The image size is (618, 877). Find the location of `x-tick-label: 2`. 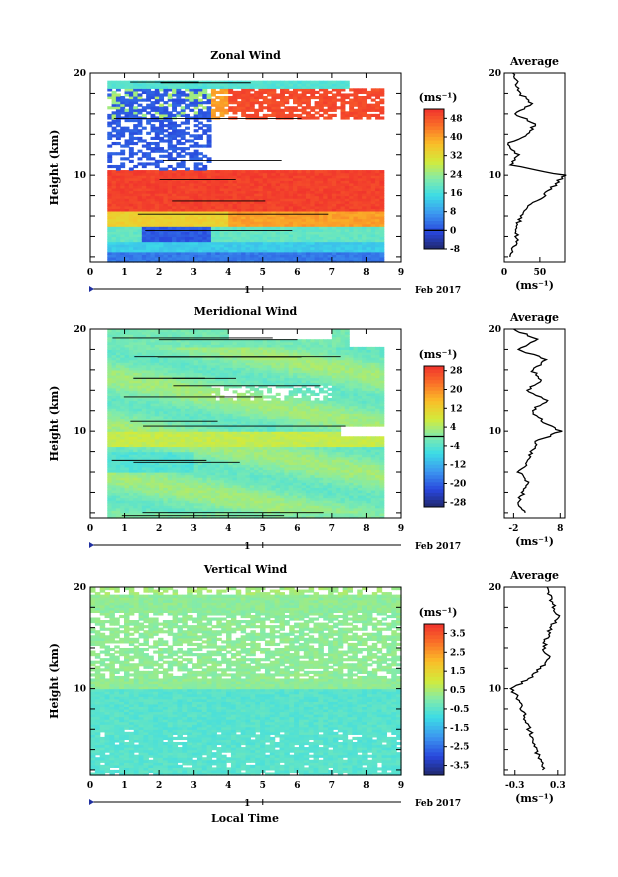

x-tick-label: 2 is located at coordinates (159, 273).